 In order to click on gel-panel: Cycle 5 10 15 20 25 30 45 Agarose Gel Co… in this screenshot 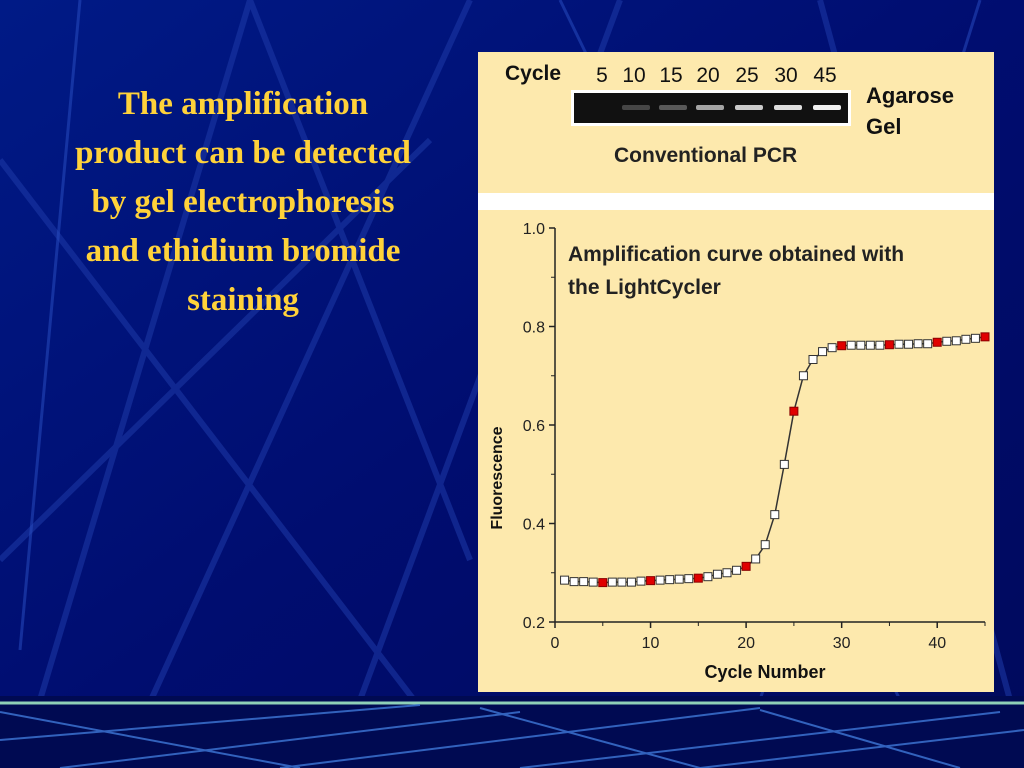, I will do `click(736, 122)`.